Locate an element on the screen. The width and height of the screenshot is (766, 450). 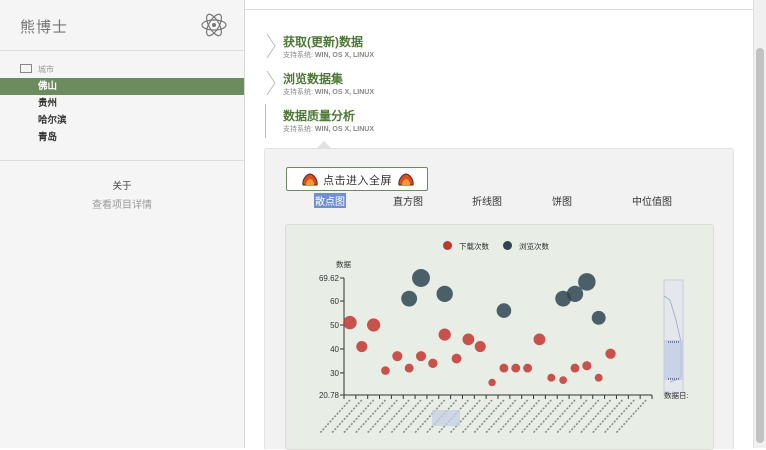
tab-line: 折线图 is located at coordinates (487, 202).